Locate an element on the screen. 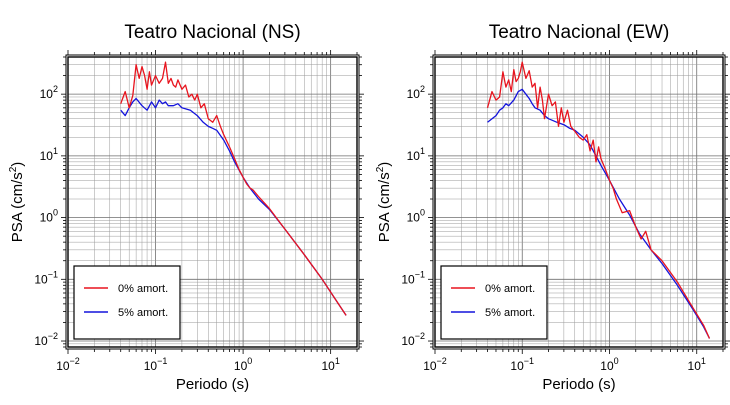 This screenshot has width=730, height=405. chart-title: Teatro Nacional (NS) is located at coordinates (212, 32).